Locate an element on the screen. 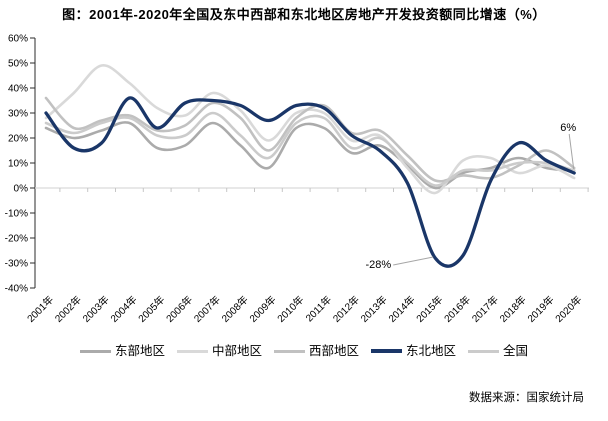  y-axis-label: 0% is located at coordinates (21, 189).